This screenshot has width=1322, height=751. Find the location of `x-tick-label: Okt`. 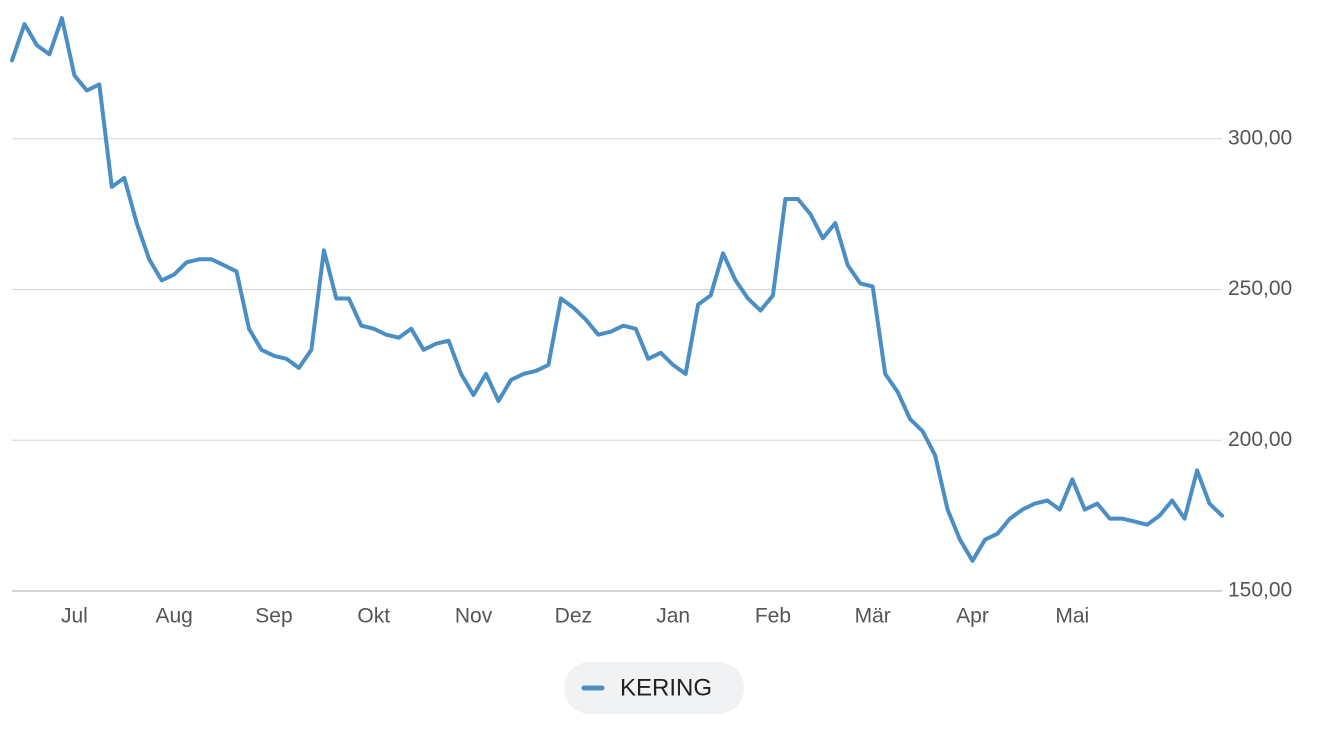

x-tick-label: Okt is located at coordinates (373, 616).